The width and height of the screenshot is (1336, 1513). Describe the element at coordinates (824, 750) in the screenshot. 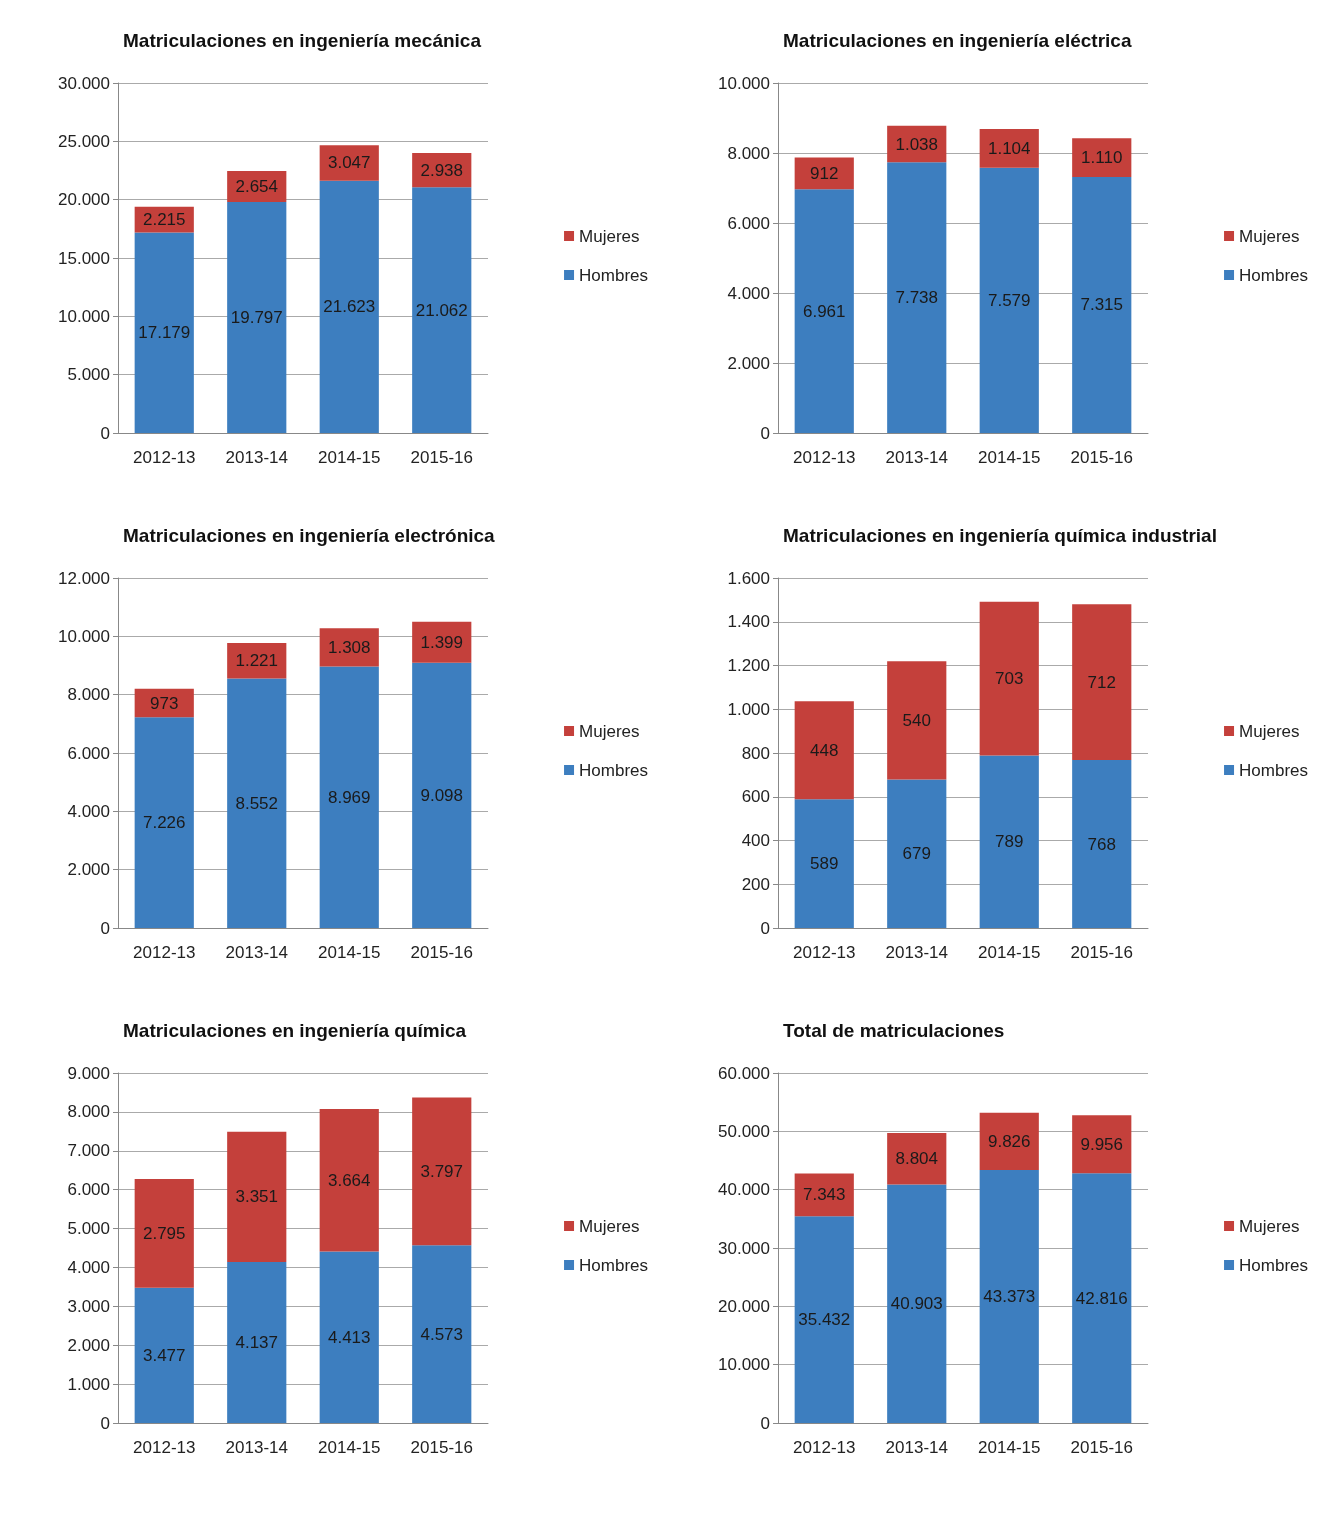

I see `data-label: 448` at that location.